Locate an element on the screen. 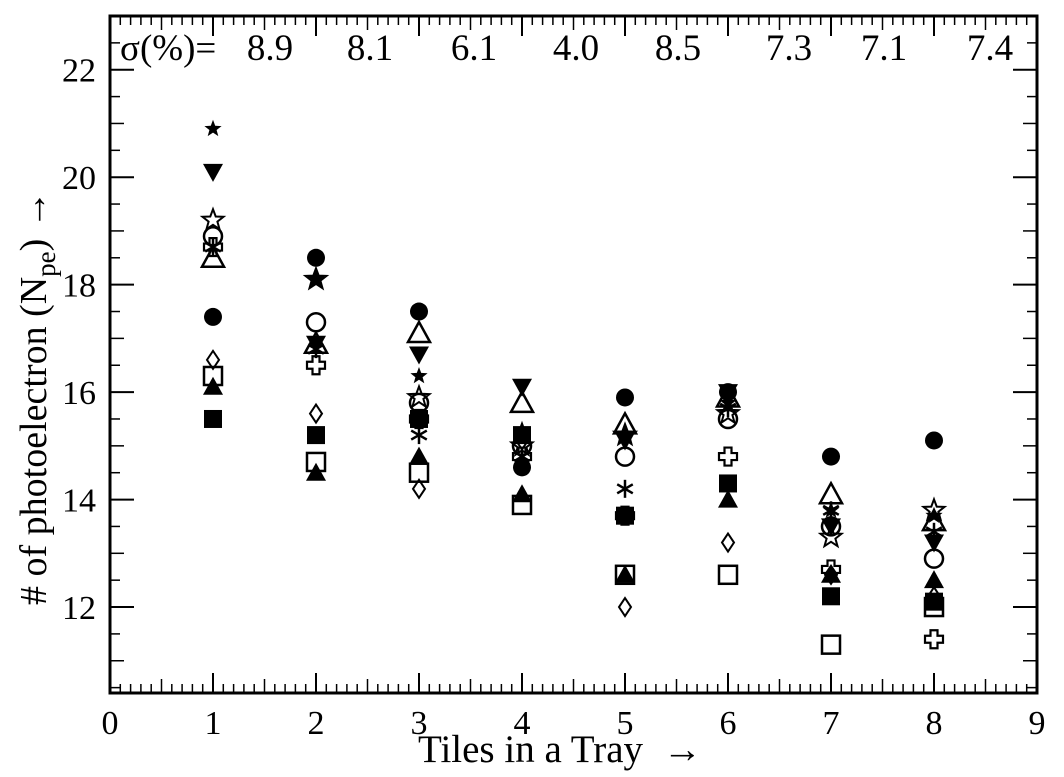 The image size is (1064, 777). x-tick-label: 0 is located at coordinates (110, 723).